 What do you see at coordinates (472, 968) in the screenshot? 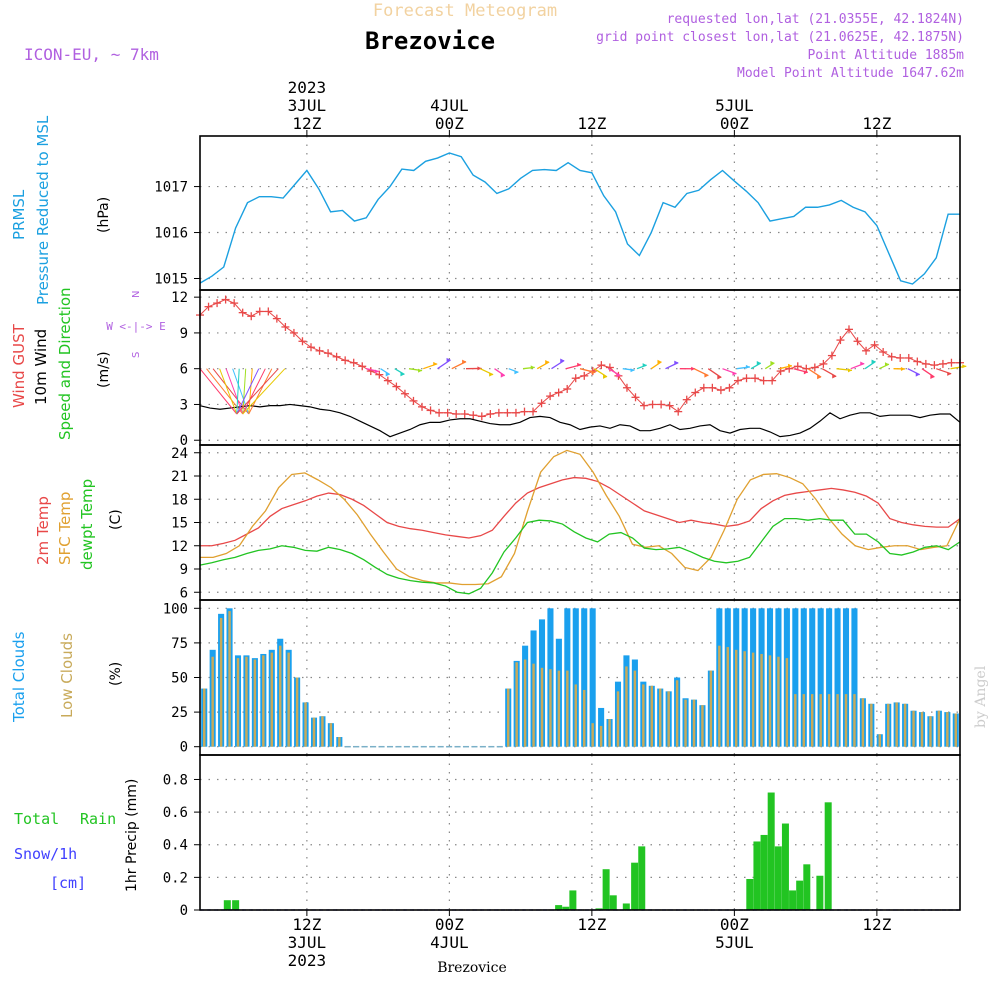
I see `footer-station: Brezovice` at bounding box center [472, 968].